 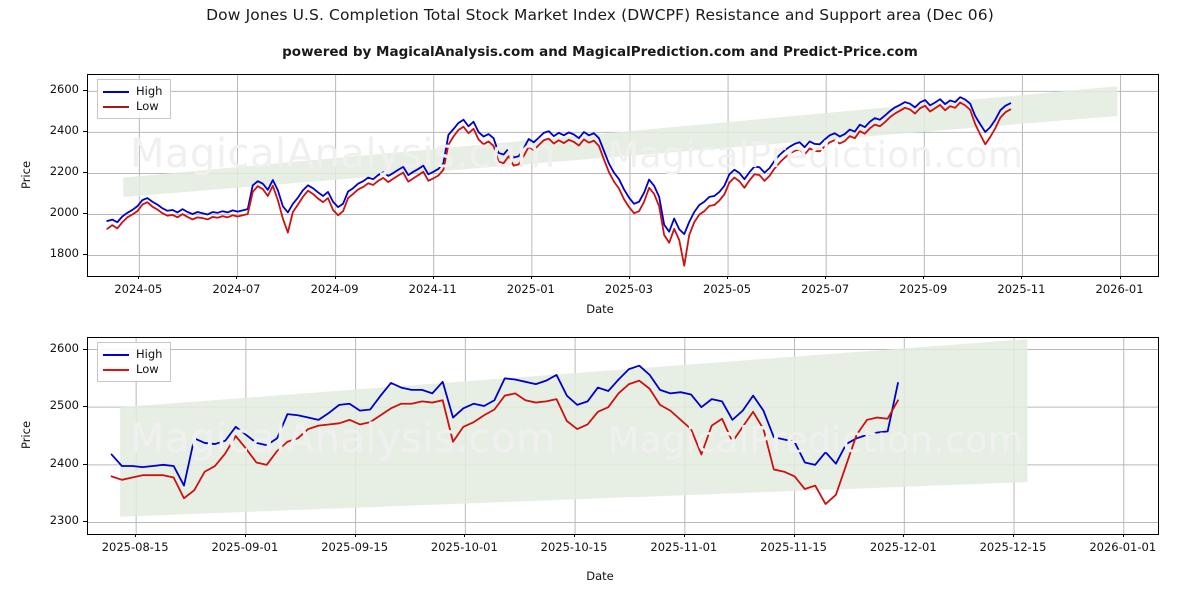 What do you see at coordinates (236, 289) in the screenshot?
I see `x-tick-label: 2024-07` at bounding box center [236, 289].